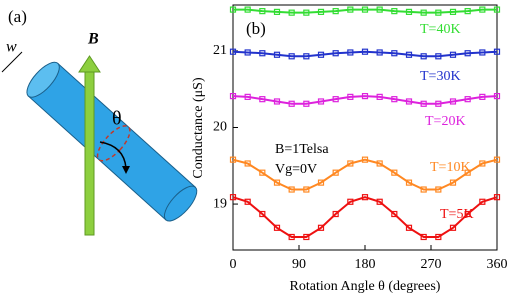  I want to click on series-label: T=20K, so click(445, 121).